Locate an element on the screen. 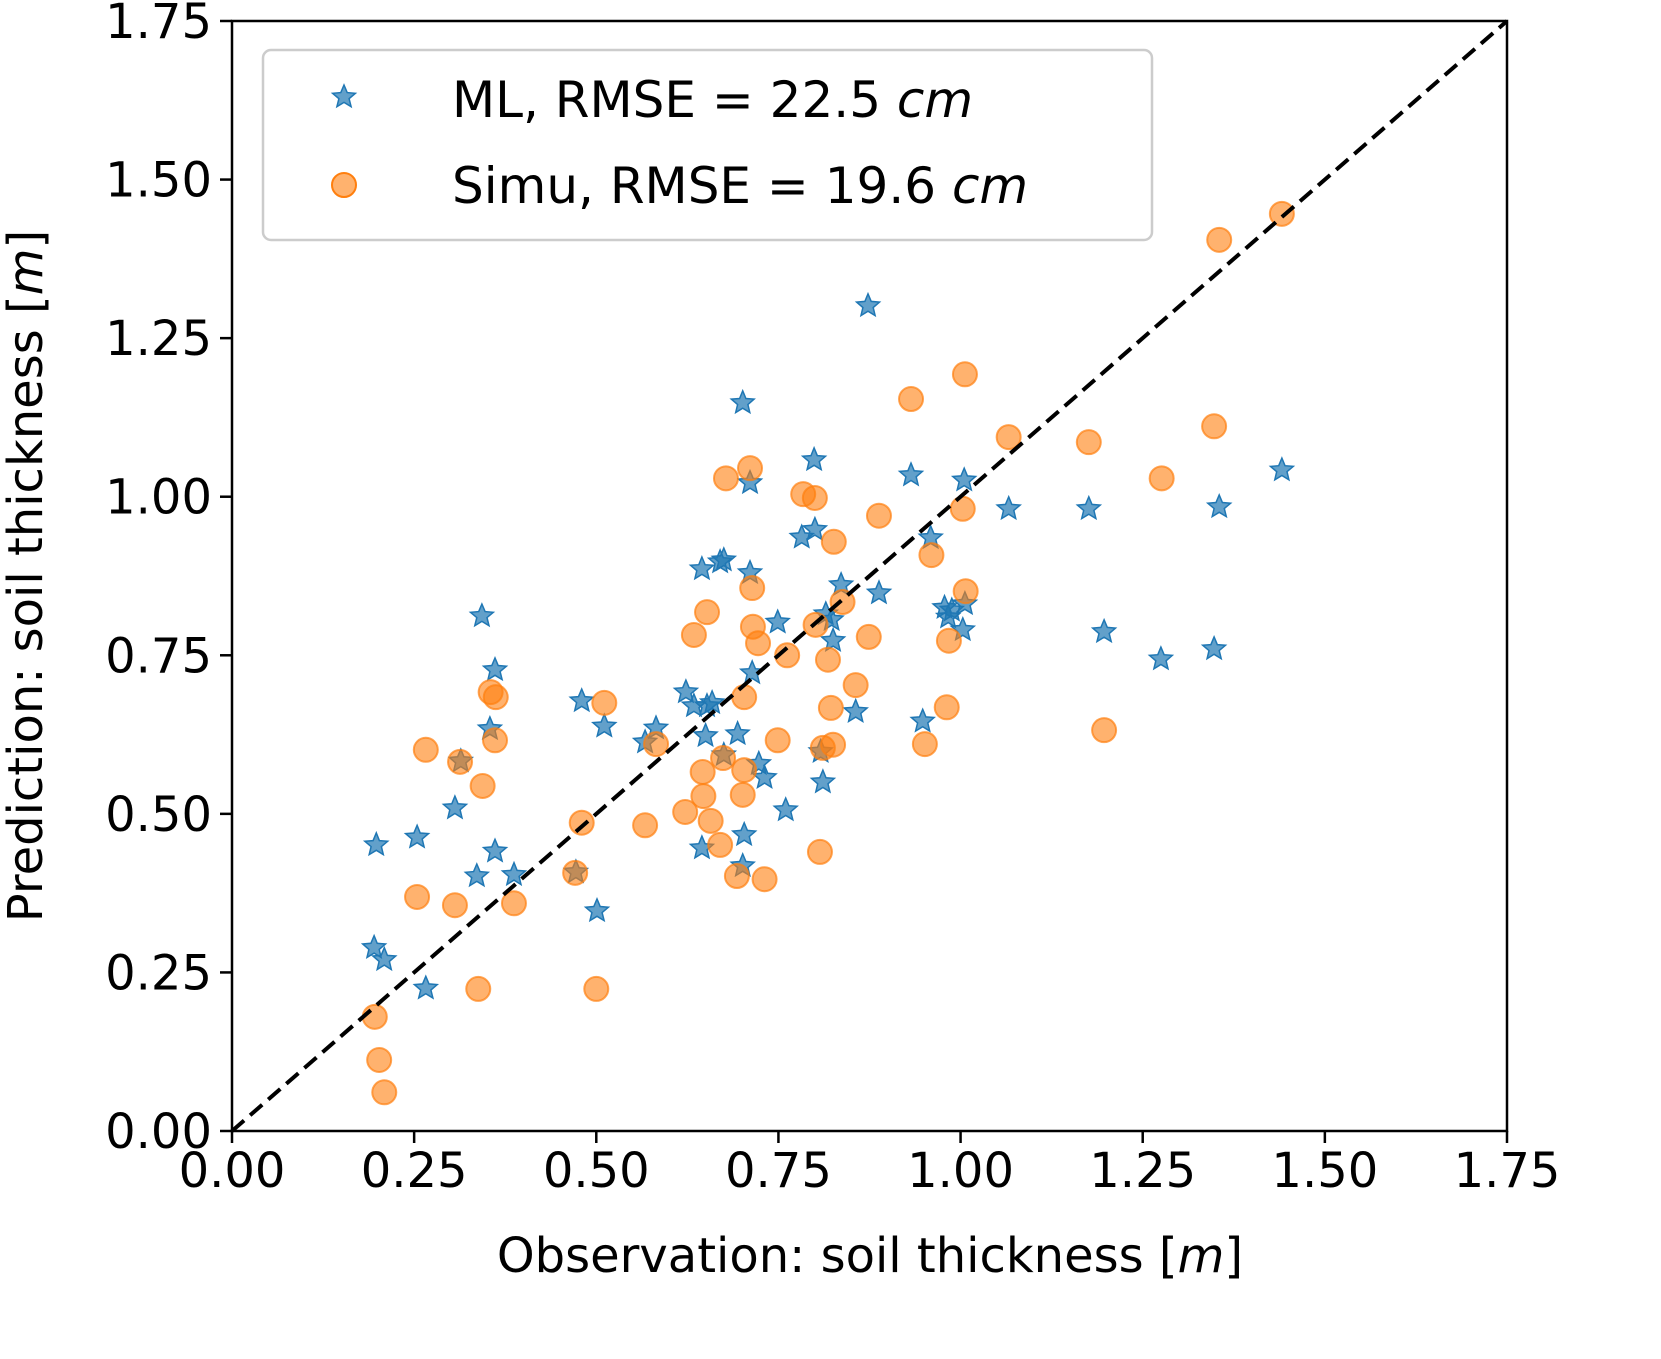 Image resolution: width=1661 pixels, height=1359 pixels. legend-entry-simu: Simu, RMSE = 19.6 cm is located at coordinates (740, 186).